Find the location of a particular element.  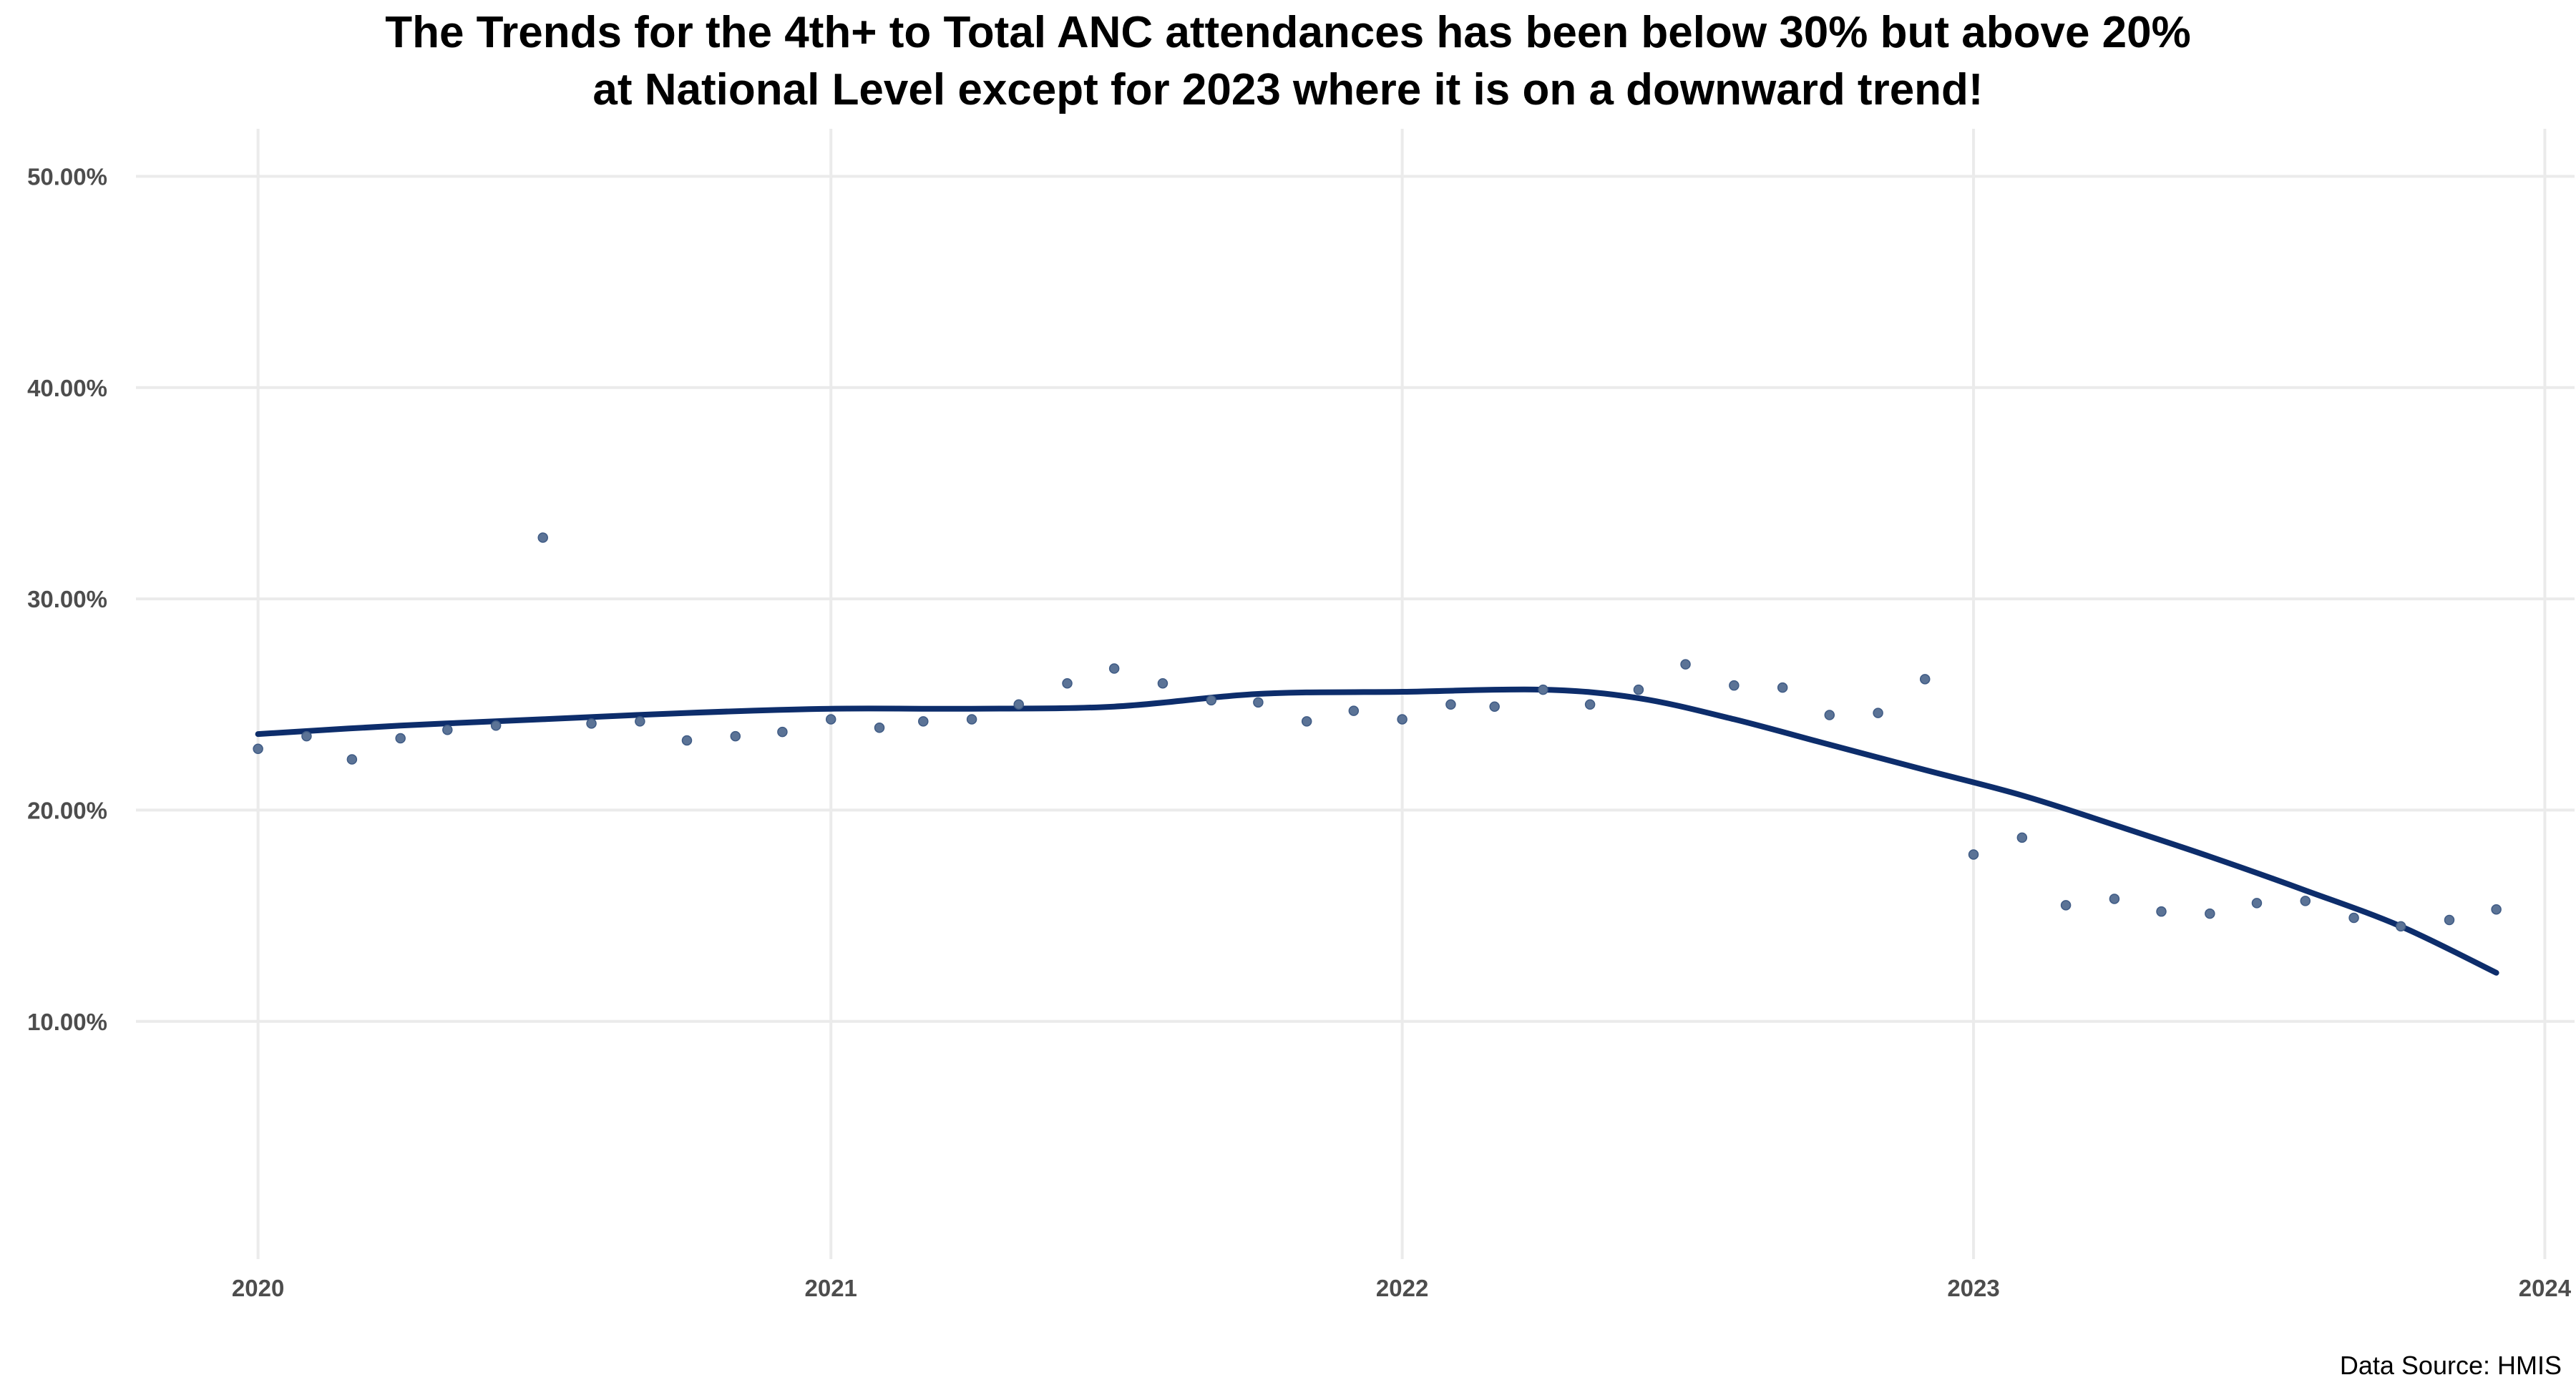

x-axis-ticks: 2020 2021 2022 2023 2024 is located at coordinates (1402, 1288).